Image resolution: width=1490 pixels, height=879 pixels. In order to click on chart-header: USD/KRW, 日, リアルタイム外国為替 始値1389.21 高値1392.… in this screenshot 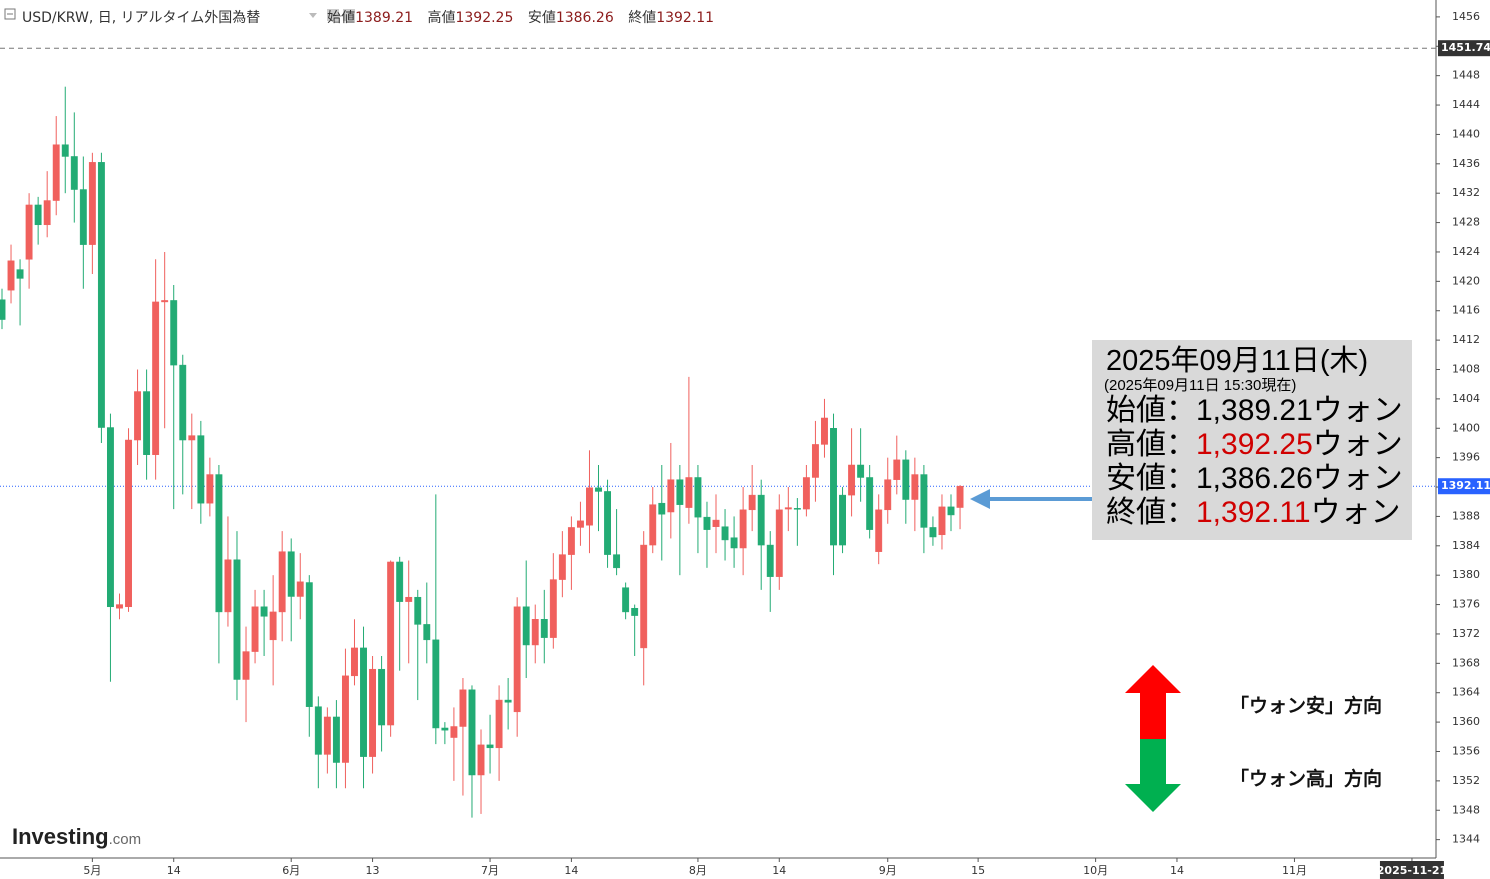, I will do `click(373, 17)`.